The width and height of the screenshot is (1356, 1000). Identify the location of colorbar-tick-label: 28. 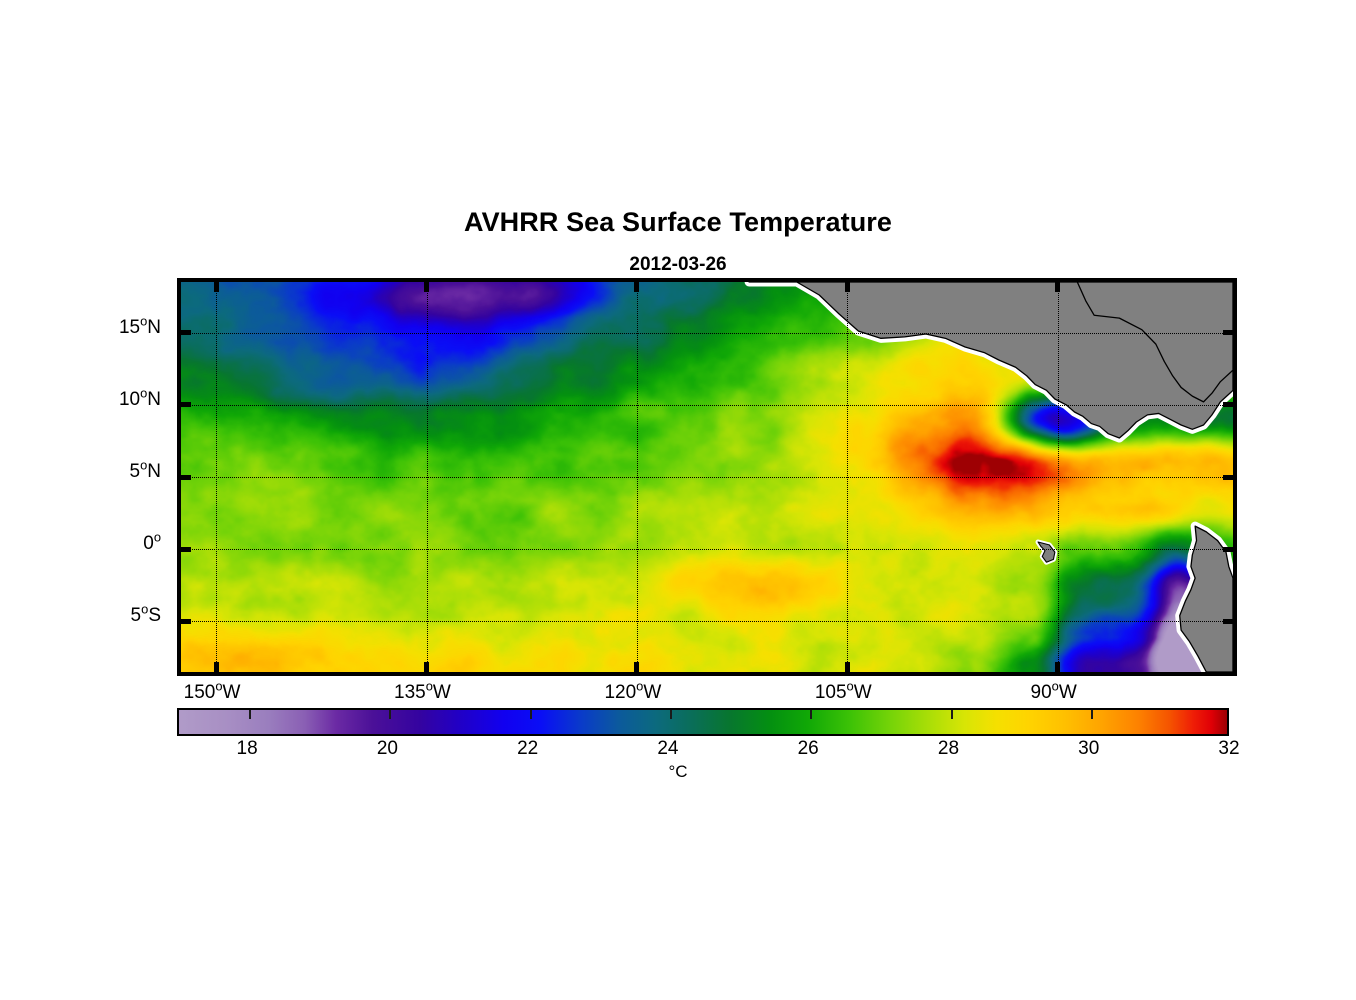
(948, 748).